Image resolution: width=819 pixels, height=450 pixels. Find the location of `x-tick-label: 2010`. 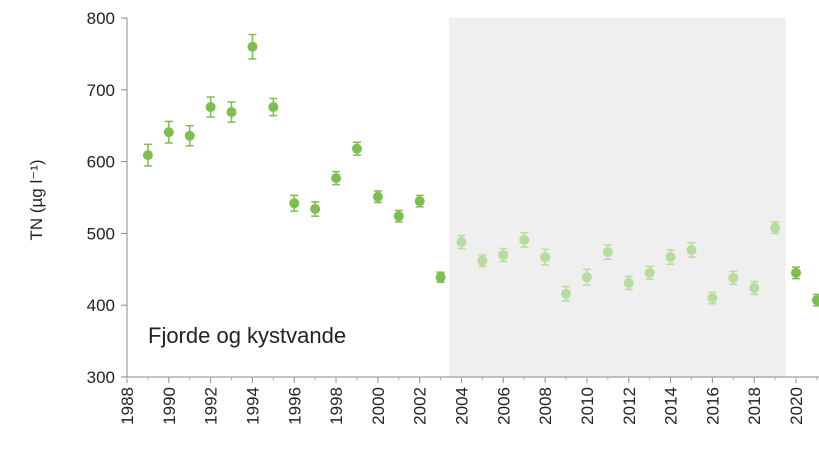

x-tick-label: 2010 is located at coordinates (587, 406).